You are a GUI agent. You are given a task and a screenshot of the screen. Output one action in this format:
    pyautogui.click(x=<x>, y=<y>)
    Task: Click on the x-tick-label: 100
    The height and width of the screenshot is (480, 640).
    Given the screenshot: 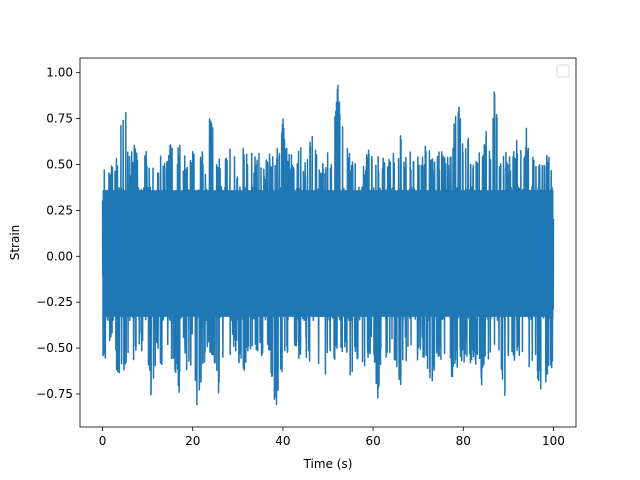 What is the action you would take?
    pyautogui.click(x=553, y=441)
    